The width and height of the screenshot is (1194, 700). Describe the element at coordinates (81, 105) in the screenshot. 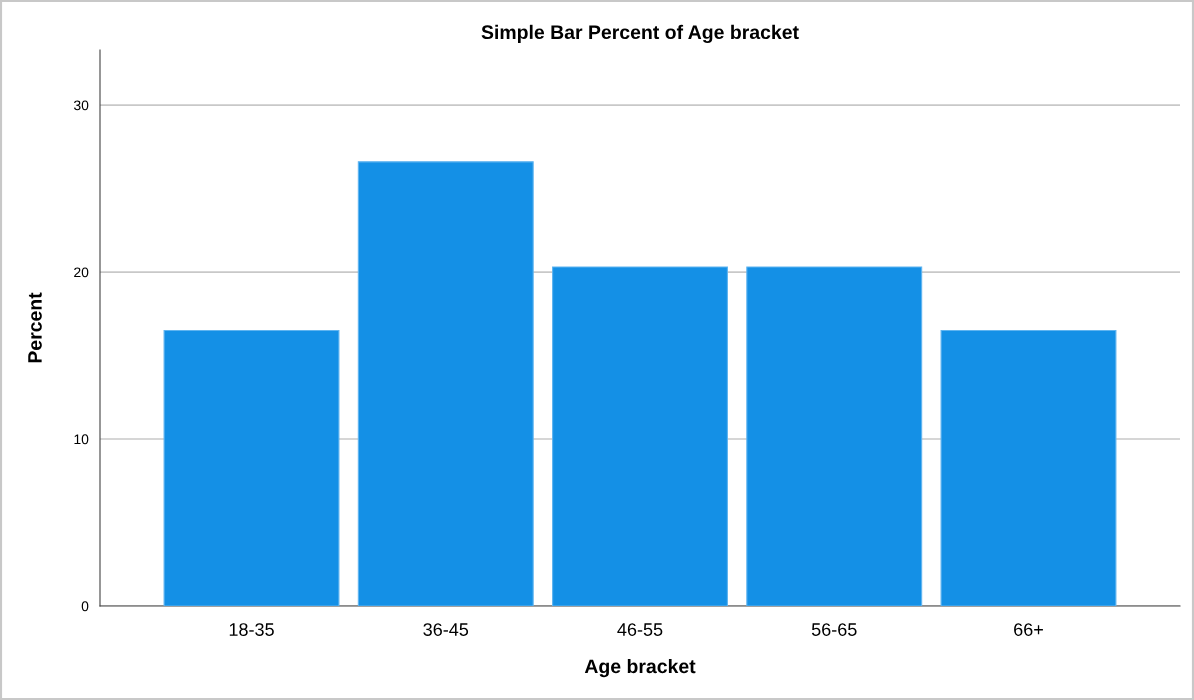

I see `y-tick-label: 30` at that location.